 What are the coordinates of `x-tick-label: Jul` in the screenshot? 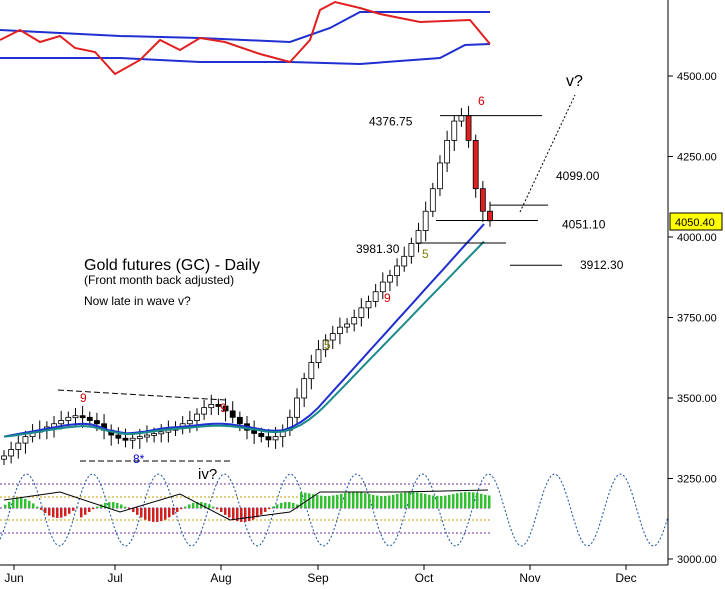 It's located at (114, 578).